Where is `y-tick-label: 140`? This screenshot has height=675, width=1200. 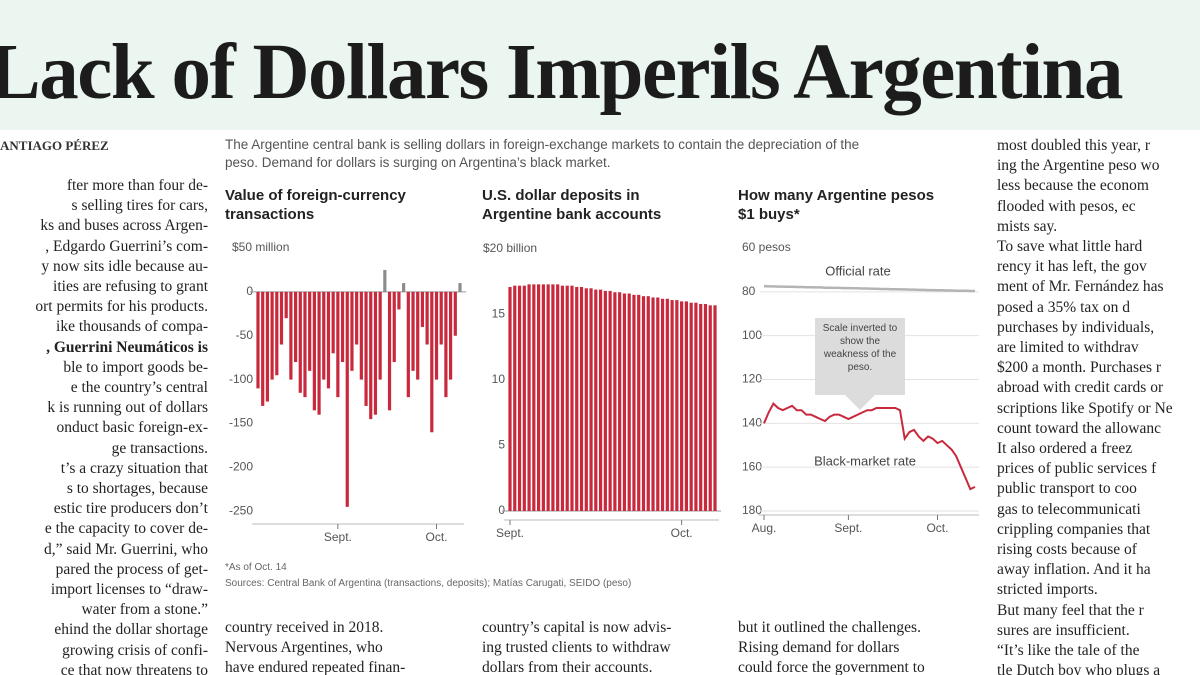 y-tick-label: 140 is located at coordinates (752, 423).